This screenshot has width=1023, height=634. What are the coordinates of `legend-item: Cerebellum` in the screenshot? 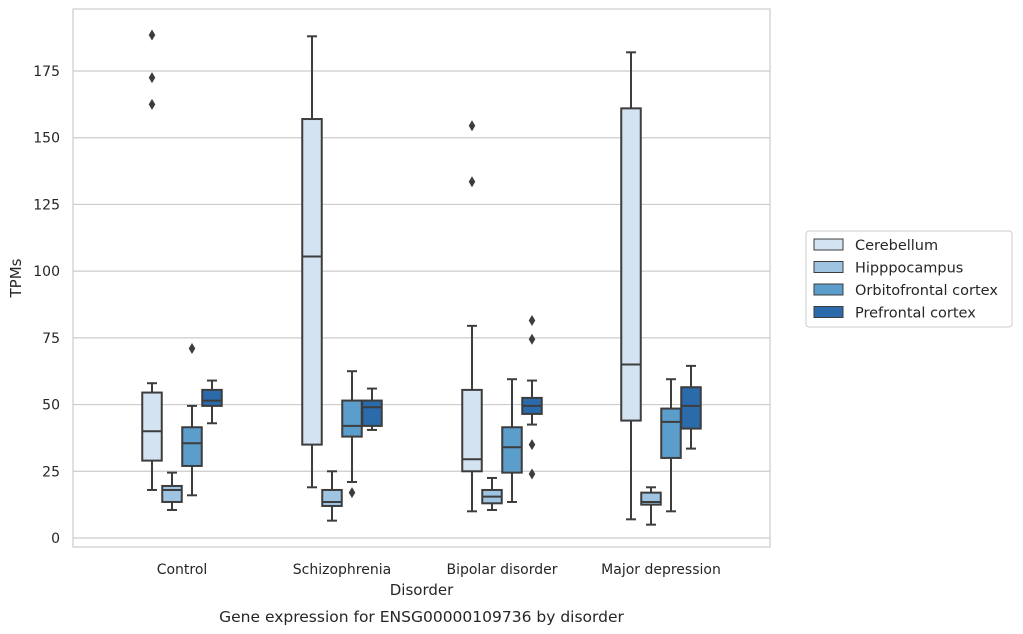 It's located at (875, 246).